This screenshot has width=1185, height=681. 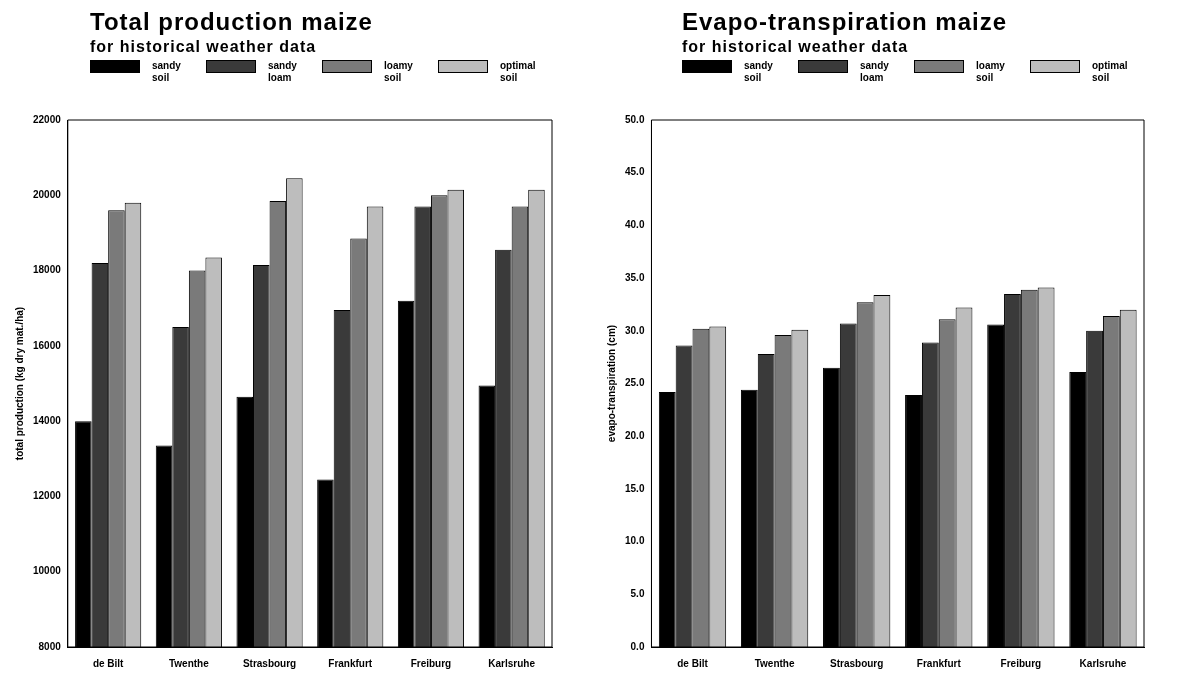 I want to click on y-tick-label: 12000, so click(x=47, y=496).